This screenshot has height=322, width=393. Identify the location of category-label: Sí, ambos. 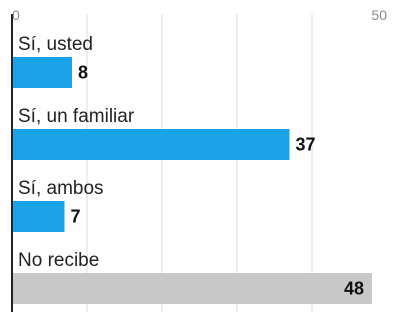
(61, 188).